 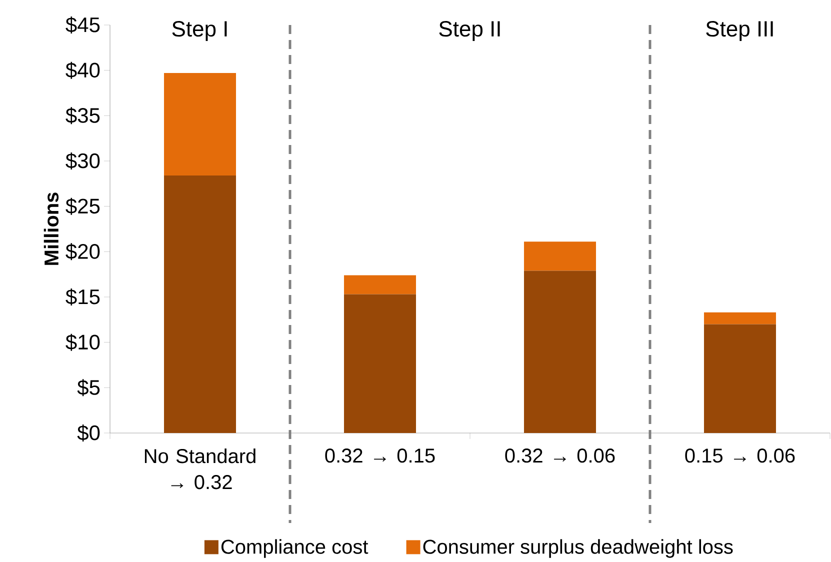 I want to click on y-tick-label: $35, so click(x=83, y=115).